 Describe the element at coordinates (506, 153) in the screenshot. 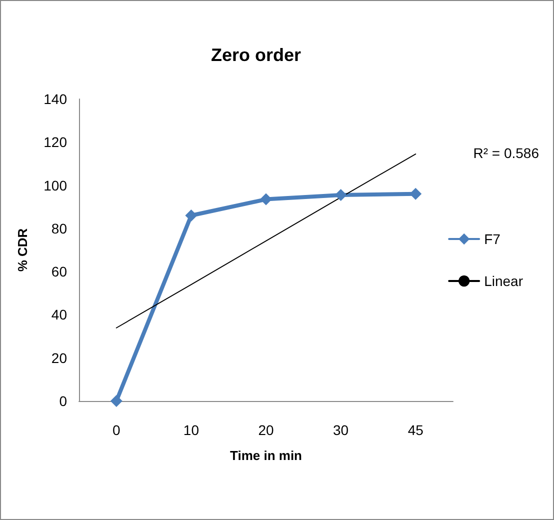

I see `text: R² = 0.586` at that location.